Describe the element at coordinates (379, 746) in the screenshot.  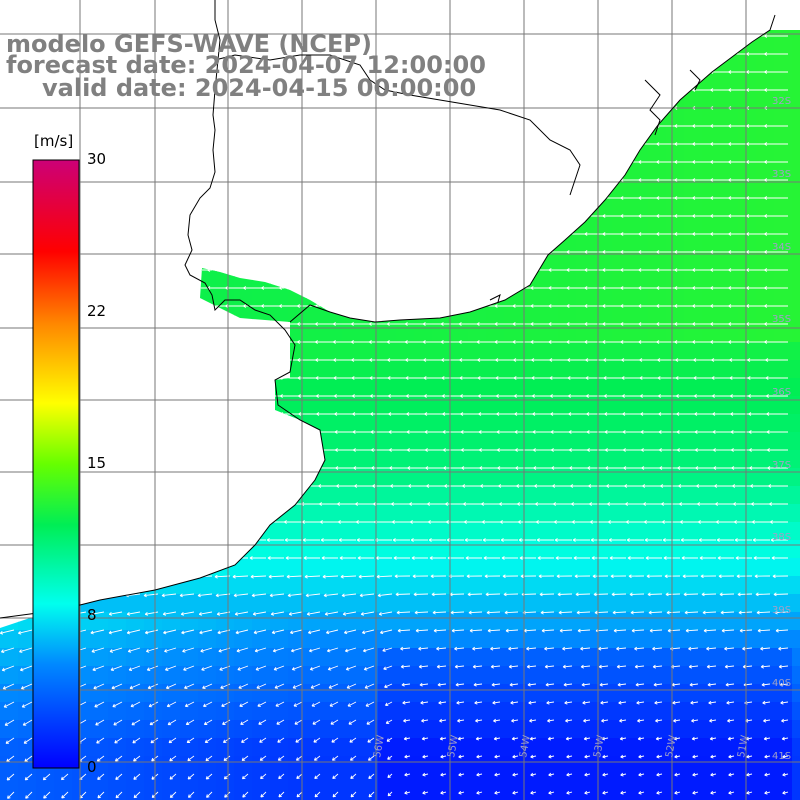
I see `lon-label: 56W` at that location.